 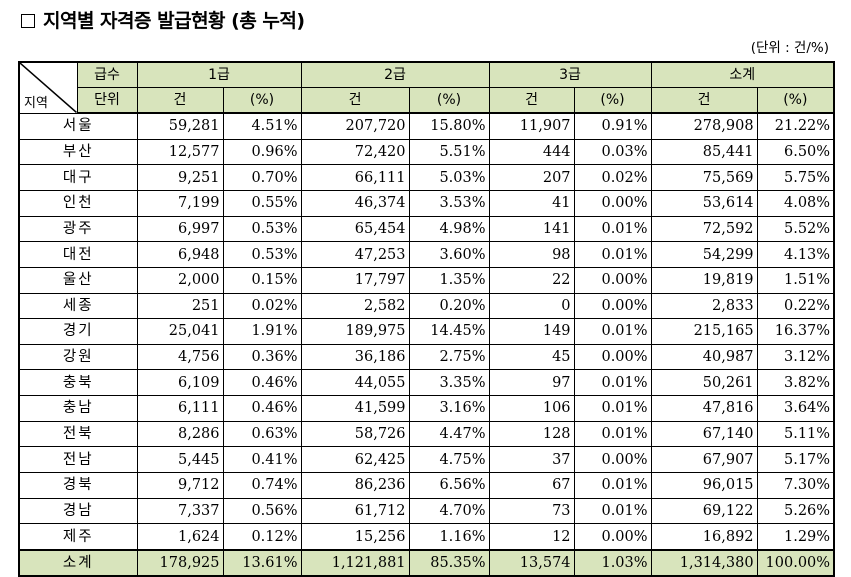 I want to click on count-cell: 73, so click(x=531, y=511).